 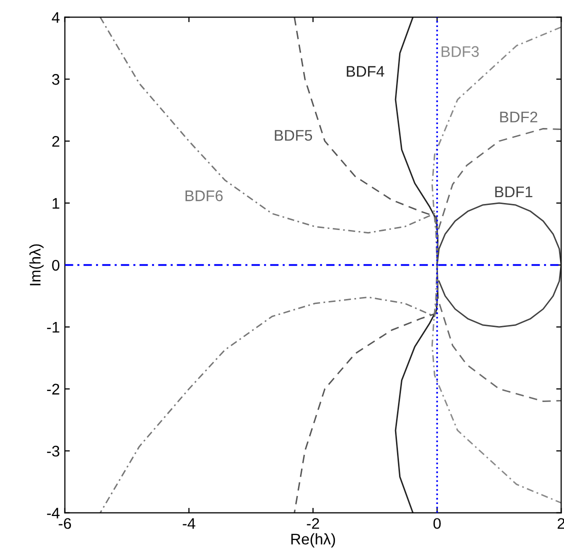 I want to click on series-label: BDF2, so click(x=519, y=117).